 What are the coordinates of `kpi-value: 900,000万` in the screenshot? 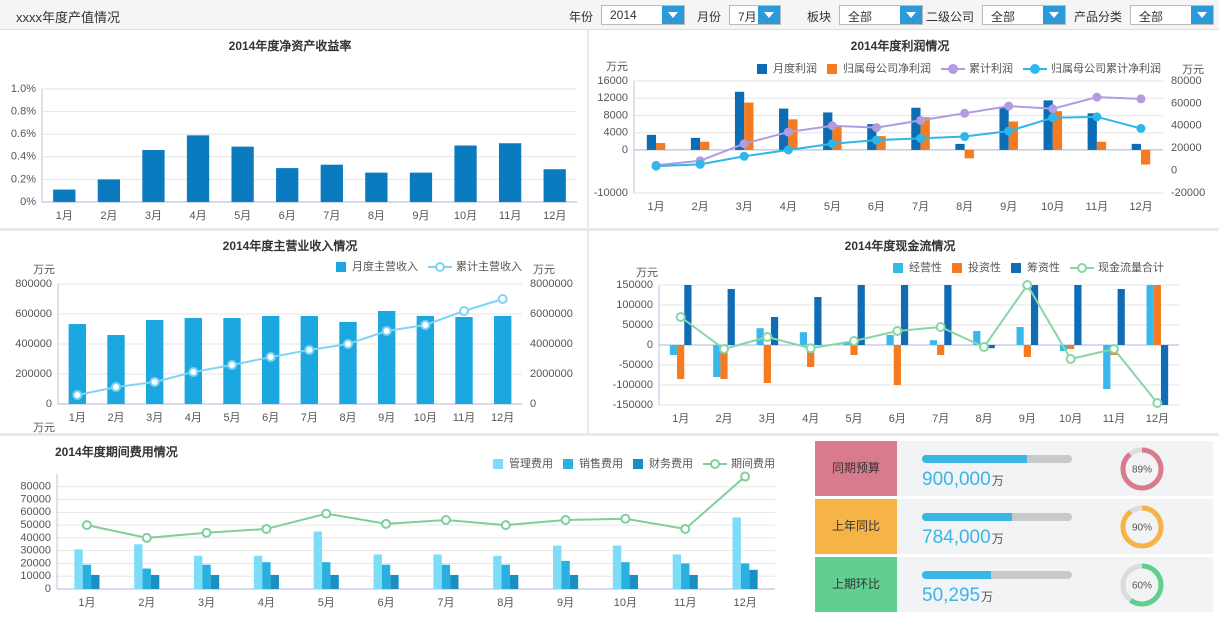 It's located at (963, 480).